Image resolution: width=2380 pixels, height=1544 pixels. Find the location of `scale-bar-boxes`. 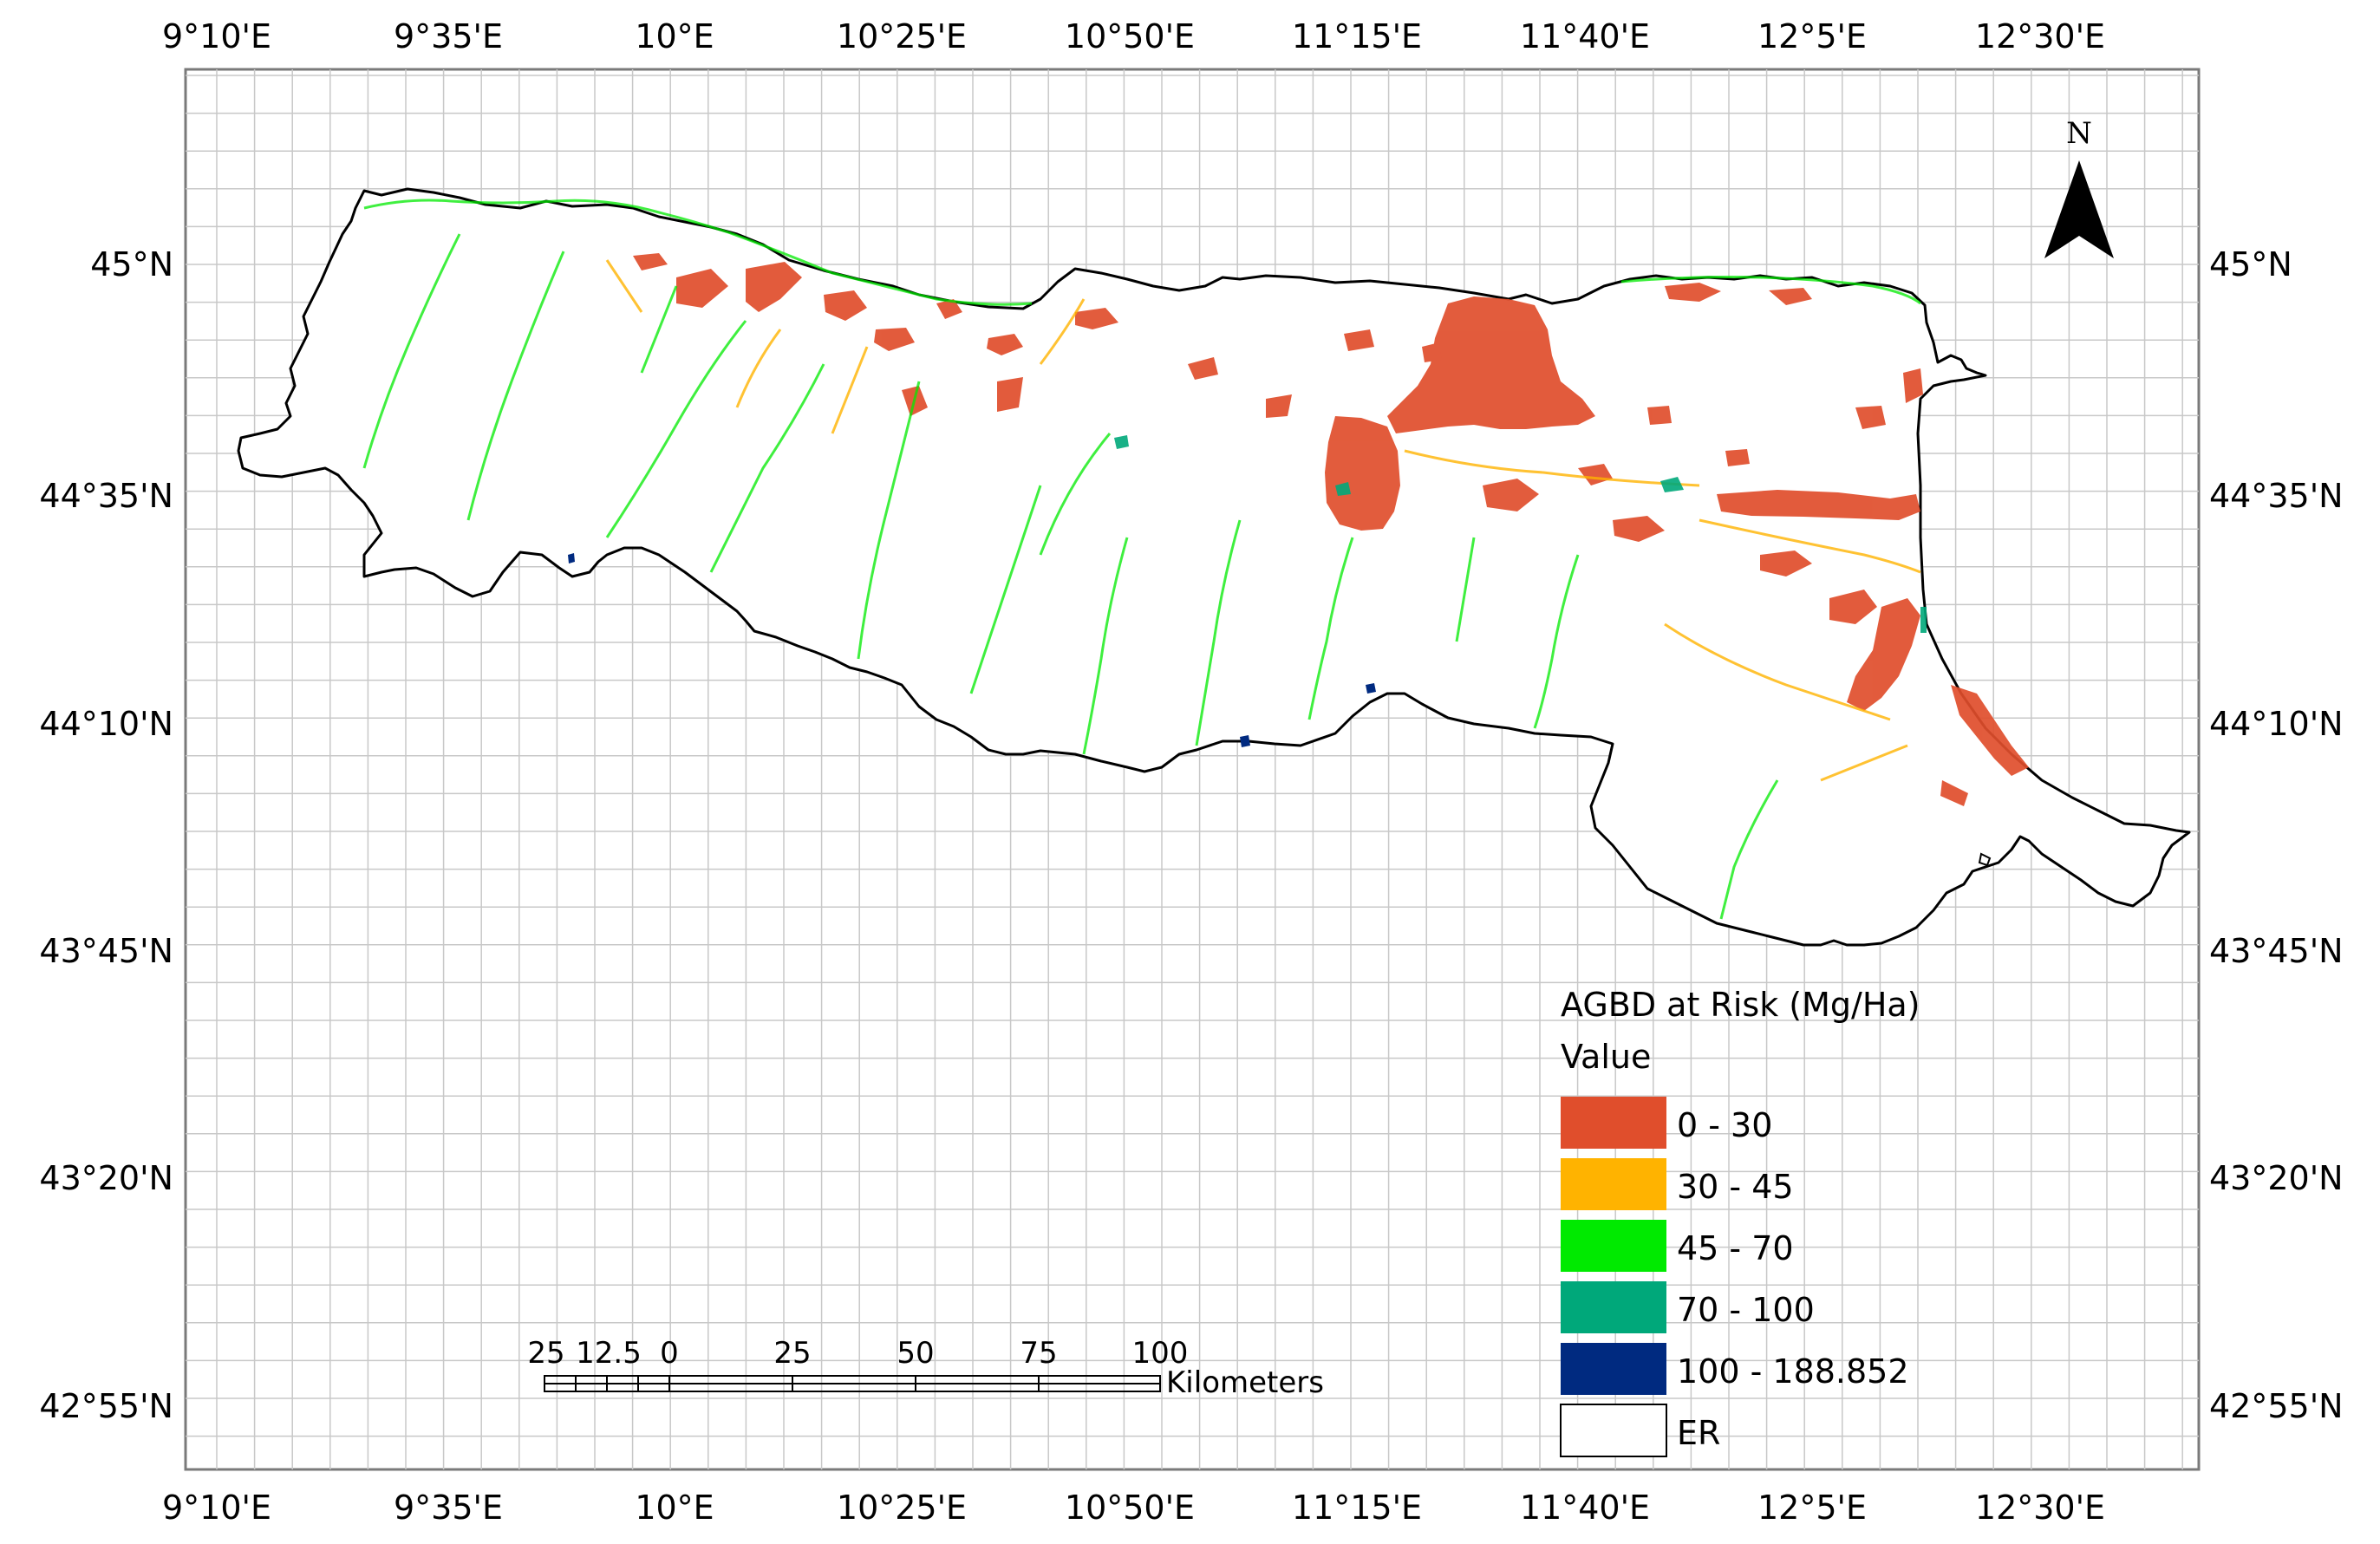

scale-bar-boxes is located at coordinates (852, 1384).